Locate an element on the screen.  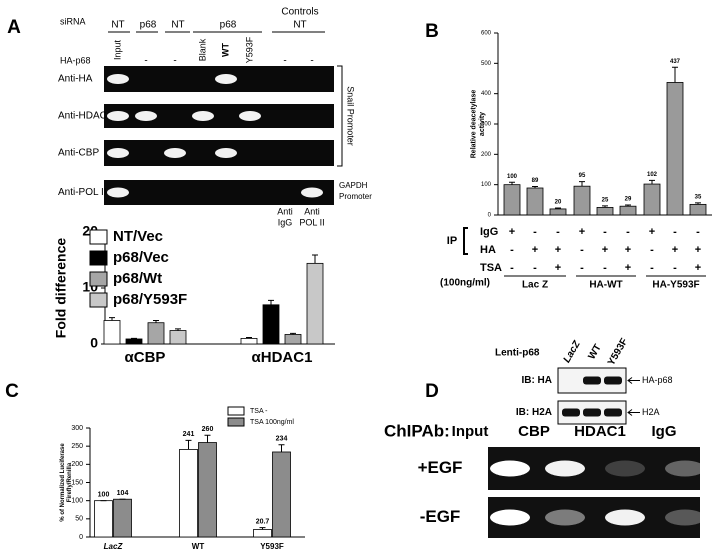
legend-label: TSA - is located at coordinates (259, 411).